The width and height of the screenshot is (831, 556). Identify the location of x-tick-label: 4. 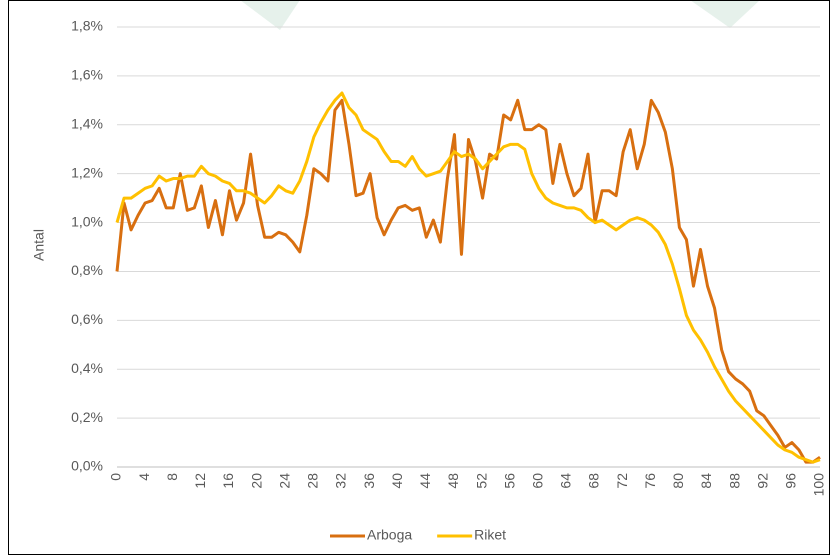
(144, 477).